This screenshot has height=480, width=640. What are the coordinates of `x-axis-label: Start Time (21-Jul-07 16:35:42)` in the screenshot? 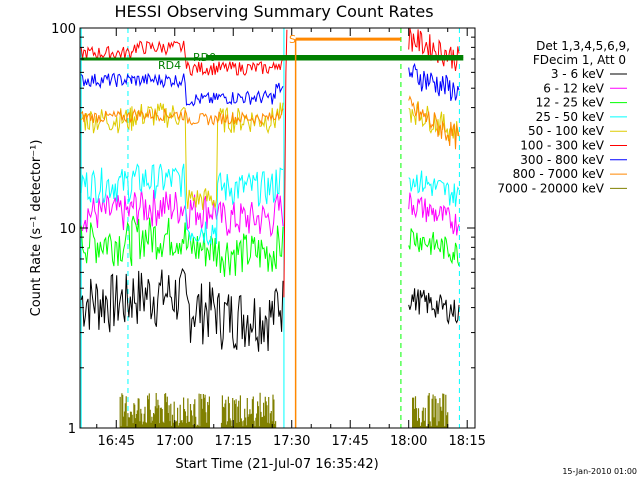 It's located at (276, 464).